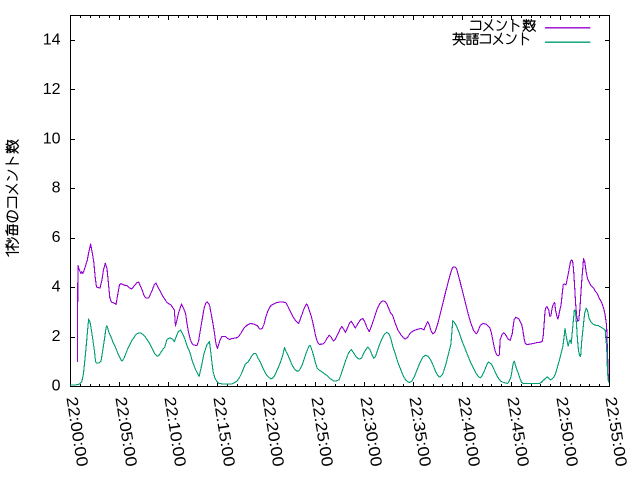 This screenshot has height=480, width=640. What do you see at coordinates (56, 336) in the screenshot?
I see `svg-text: 2` at bounding box center [56, 336].